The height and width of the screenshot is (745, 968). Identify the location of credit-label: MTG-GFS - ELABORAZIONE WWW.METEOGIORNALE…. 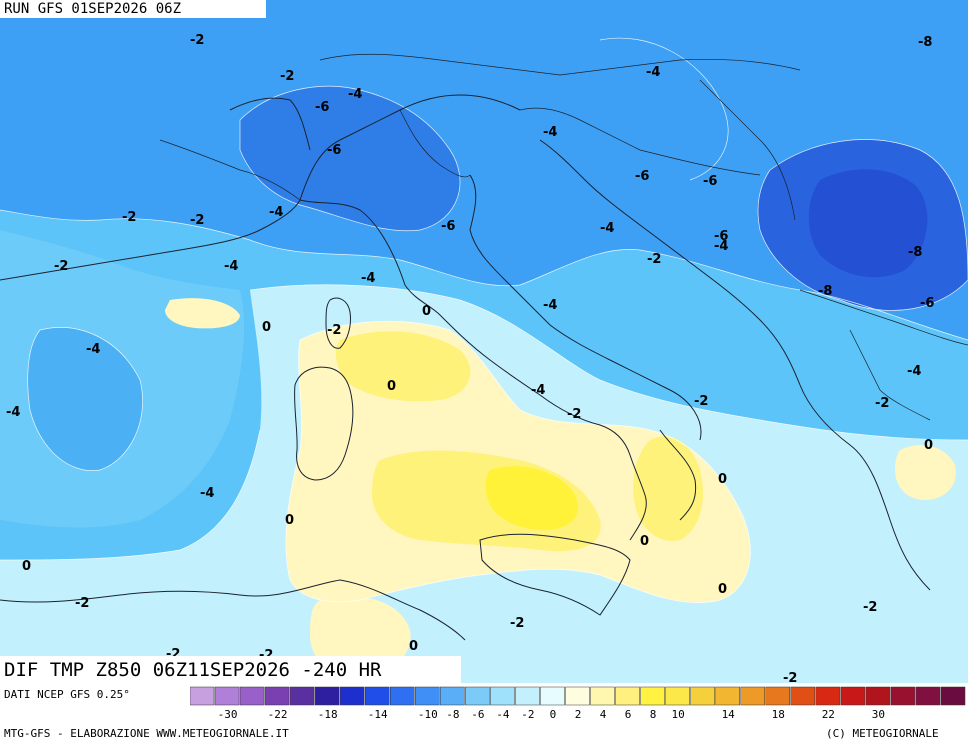
(146, 733).